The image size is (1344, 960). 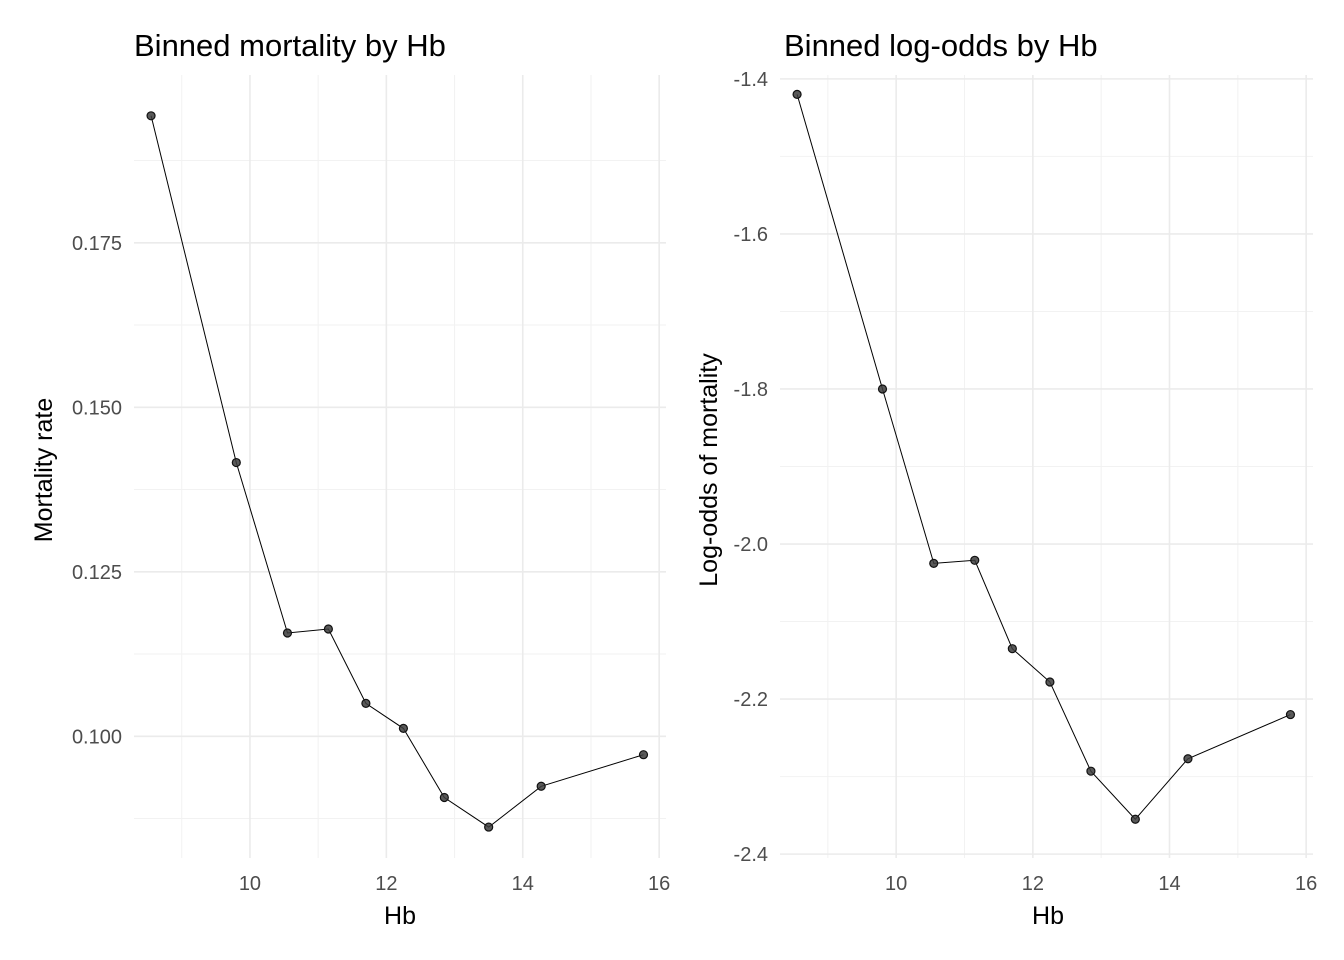 What do you see at coordinates (751, 235) in the screenshot?
I see `y-tick-label: -1.6` at bounding box center [751, 235].